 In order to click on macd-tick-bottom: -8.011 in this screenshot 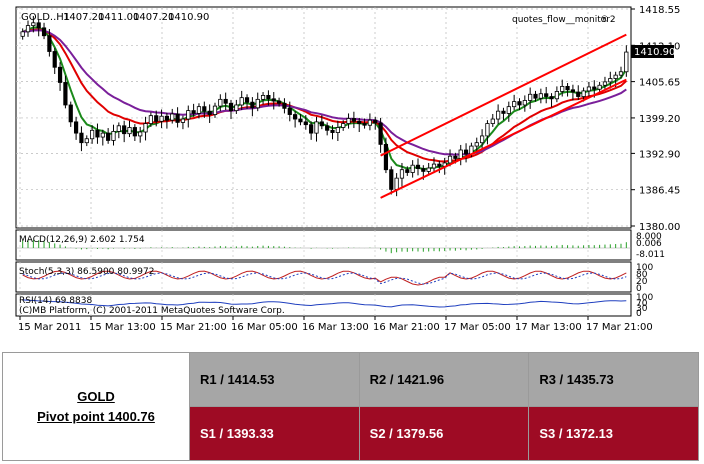, I will do `click(650, 255)`.